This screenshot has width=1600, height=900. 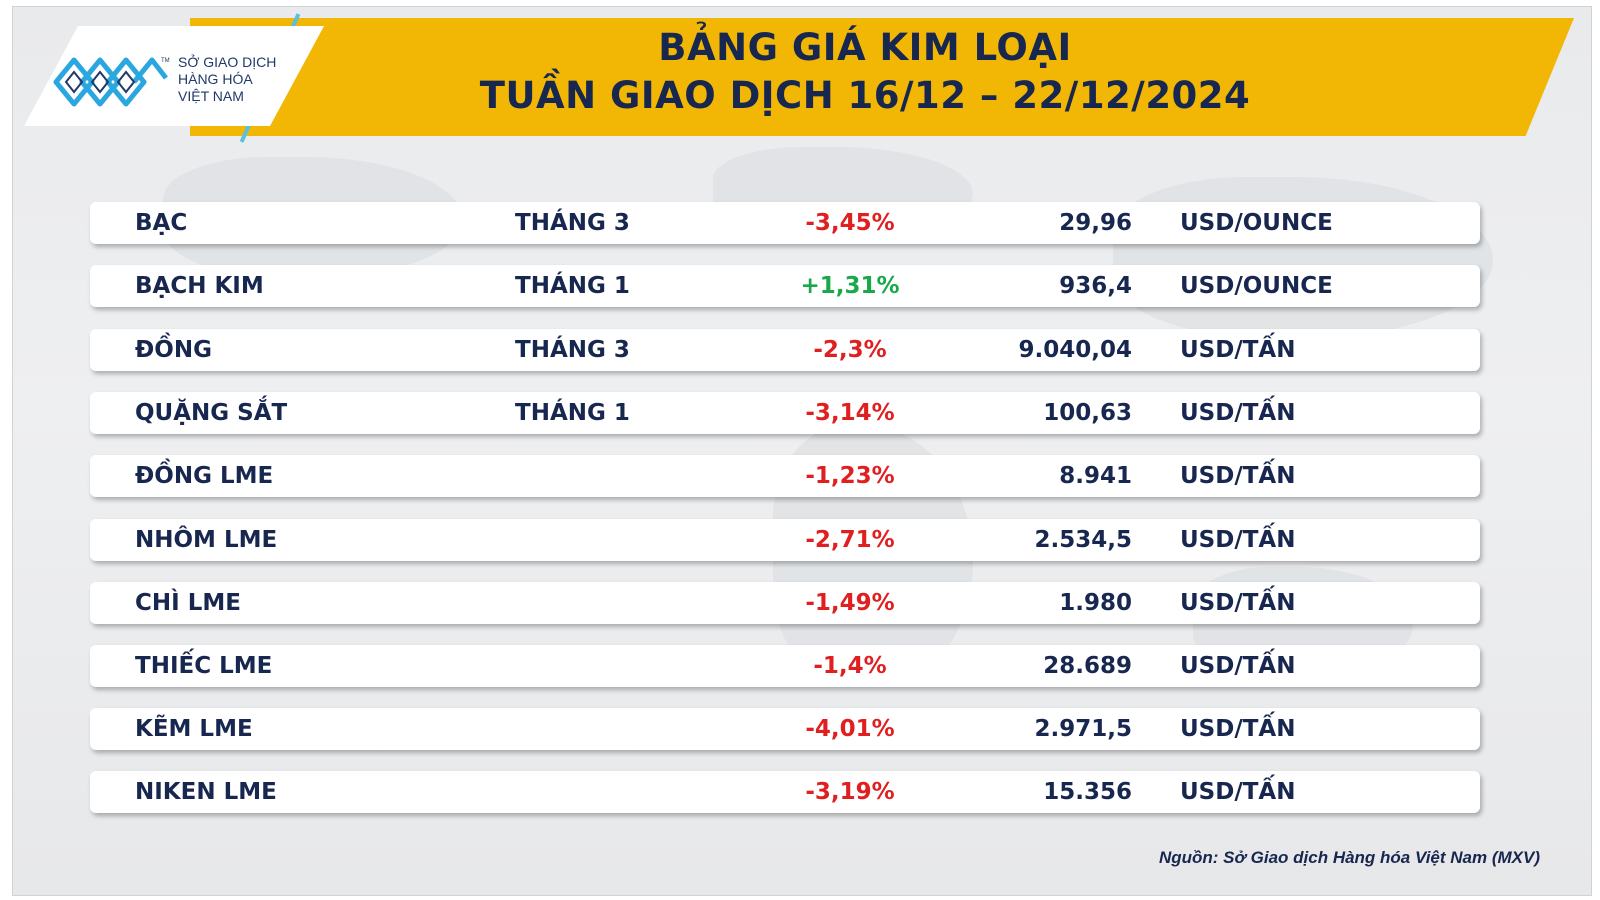 What do you see at coordinates (227, 62) in the screenshot?
I see `logo-text-line-1: SỞ GIAO DỊCH` at bounding box center [227, 62].